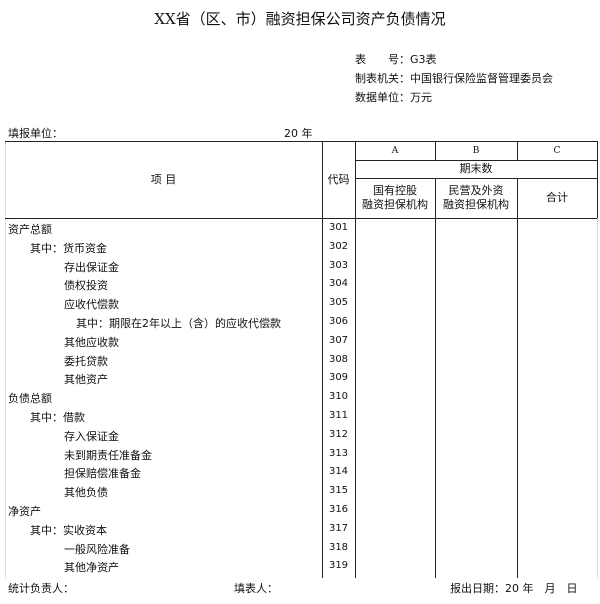 This screenshot has width=600, height=604. I want to click on row-code: 303, so click(338, 265).